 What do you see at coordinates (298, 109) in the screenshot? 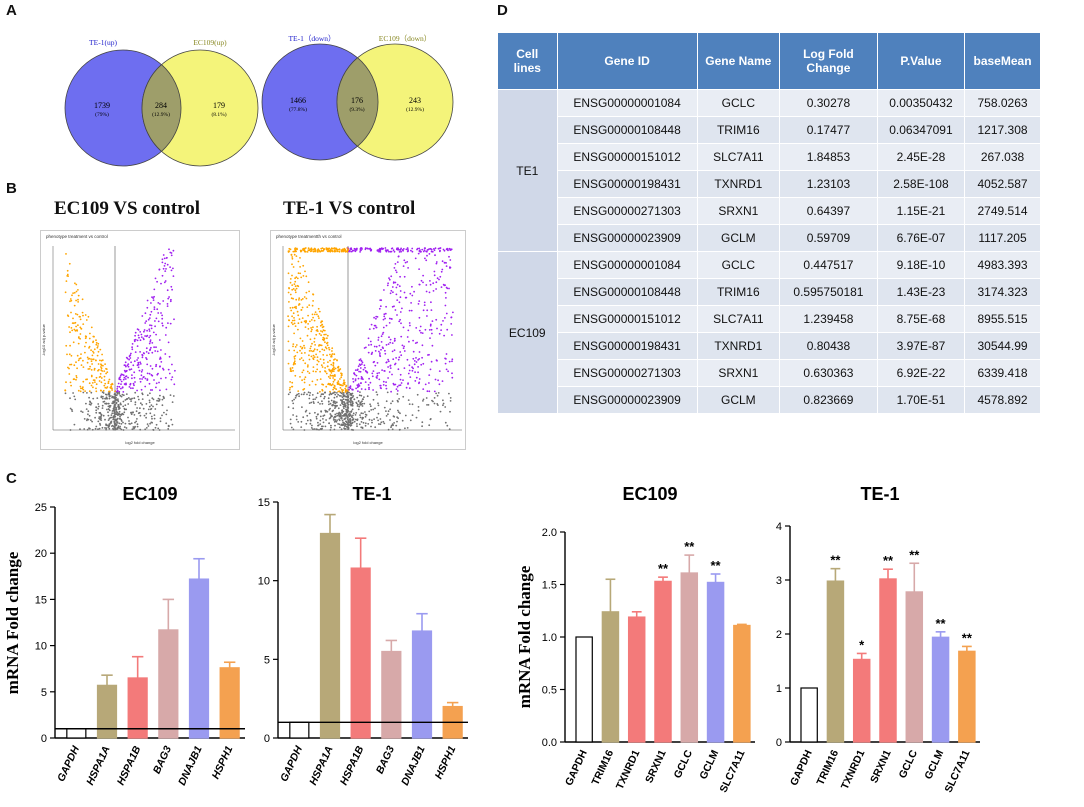
I see `venn-down-left-pct: (77.8%)` at bounding box center [298, 109].